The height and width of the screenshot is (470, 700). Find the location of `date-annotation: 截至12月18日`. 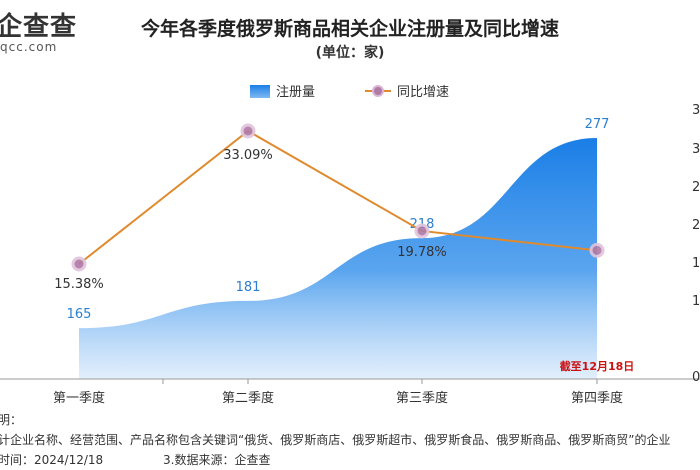

date-annotation: 截至12月18日 is located at coordinates (597, 366).